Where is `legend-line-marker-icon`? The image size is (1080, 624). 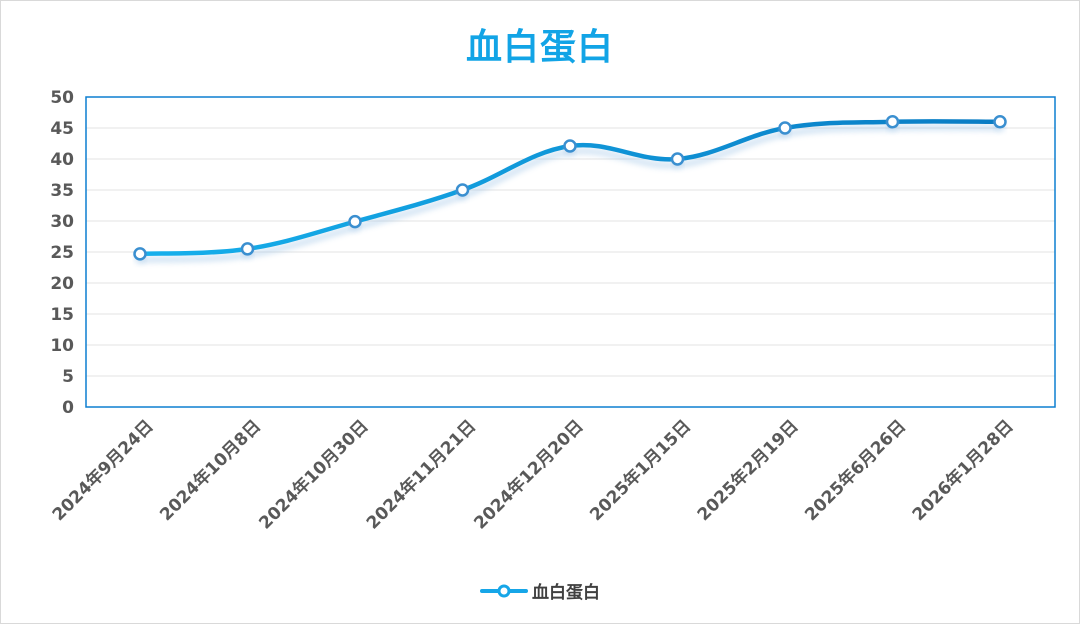
legend-line-marker-icon is located at coordinates (504, 590).